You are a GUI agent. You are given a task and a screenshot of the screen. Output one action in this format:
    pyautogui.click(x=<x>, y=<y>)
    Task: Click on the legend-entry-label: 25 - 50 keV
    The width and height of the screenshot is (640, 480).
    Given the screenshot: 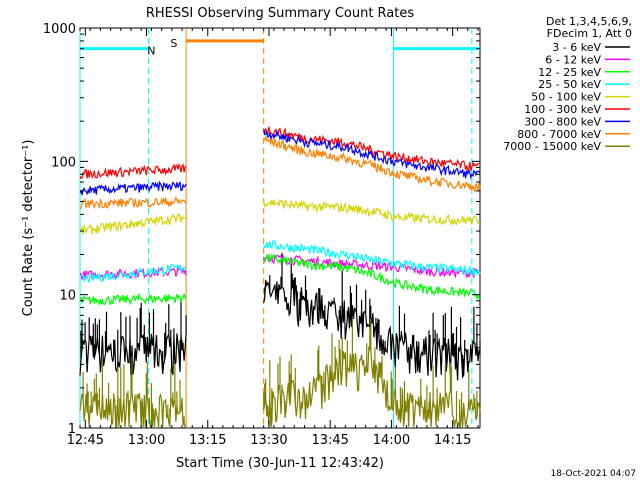 What is the action you would take?
    pyautogui.click(x=569, y=84)
    